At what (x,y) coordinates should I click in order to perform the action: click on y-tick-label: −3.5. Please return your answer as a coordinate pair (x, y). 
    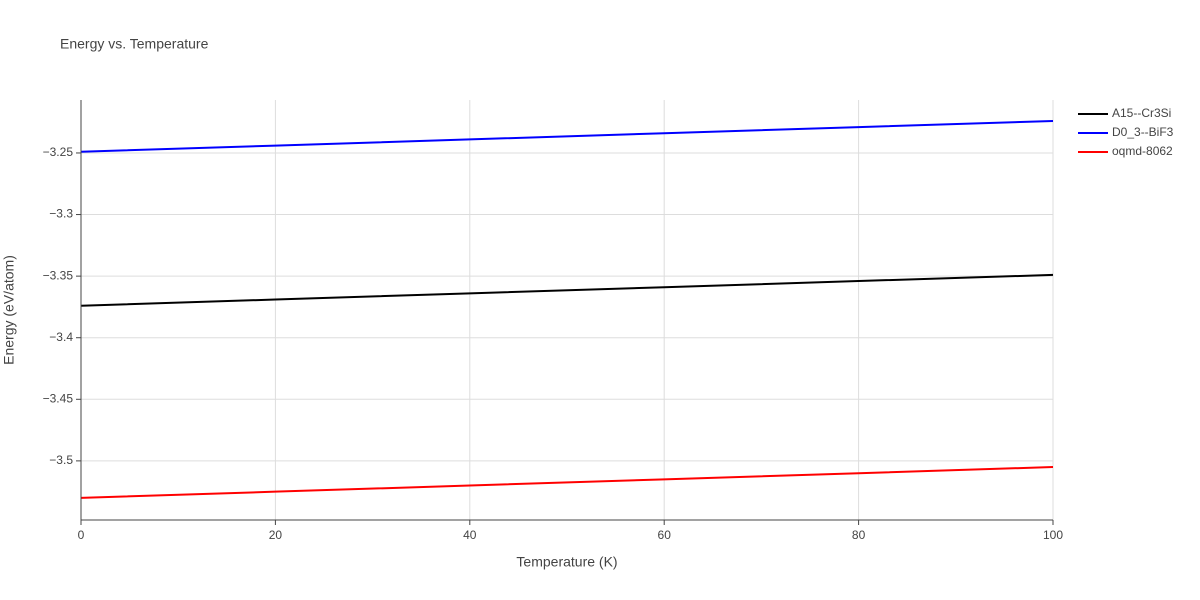
    Looking at the image, I should click on (61, 460).